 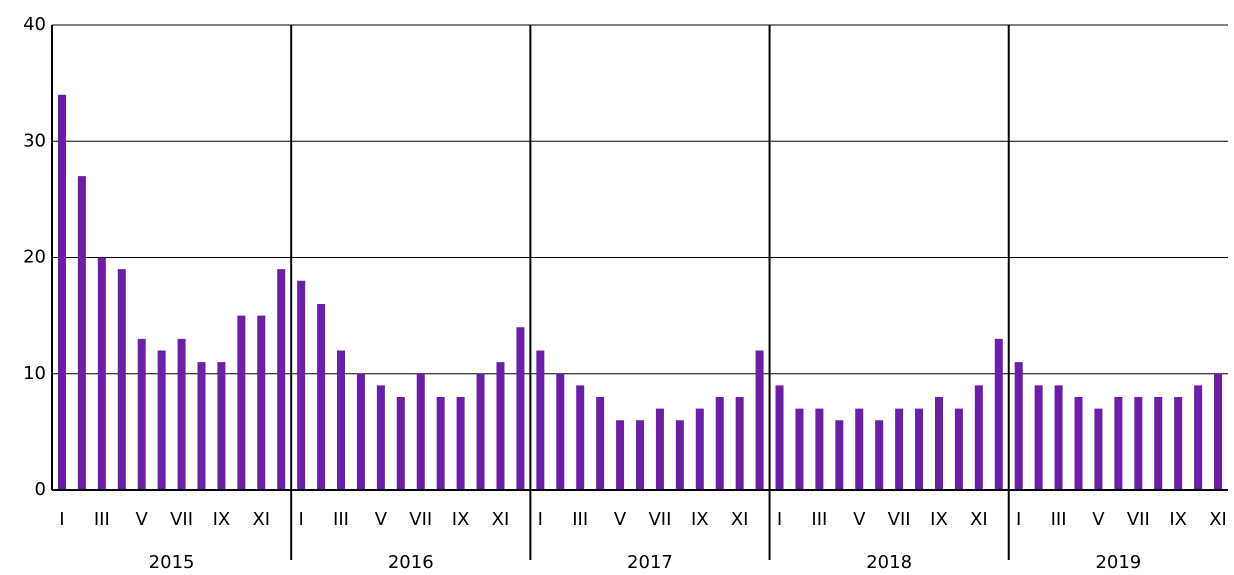 What do you see at coordinates (411, 562) in the screenshot?
I see `group-label: 2016` at bounding box center [411, 562].